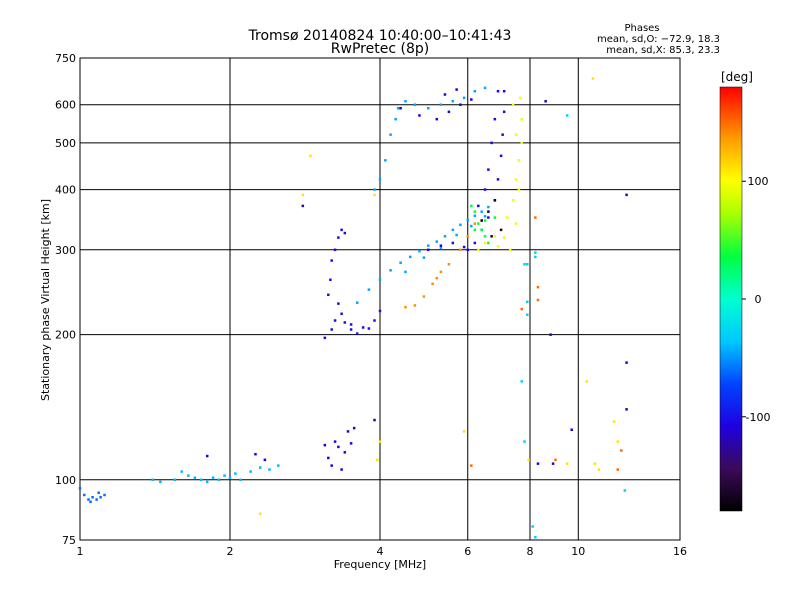  I want to click on y-tick-label: 300, so click(65, 250).